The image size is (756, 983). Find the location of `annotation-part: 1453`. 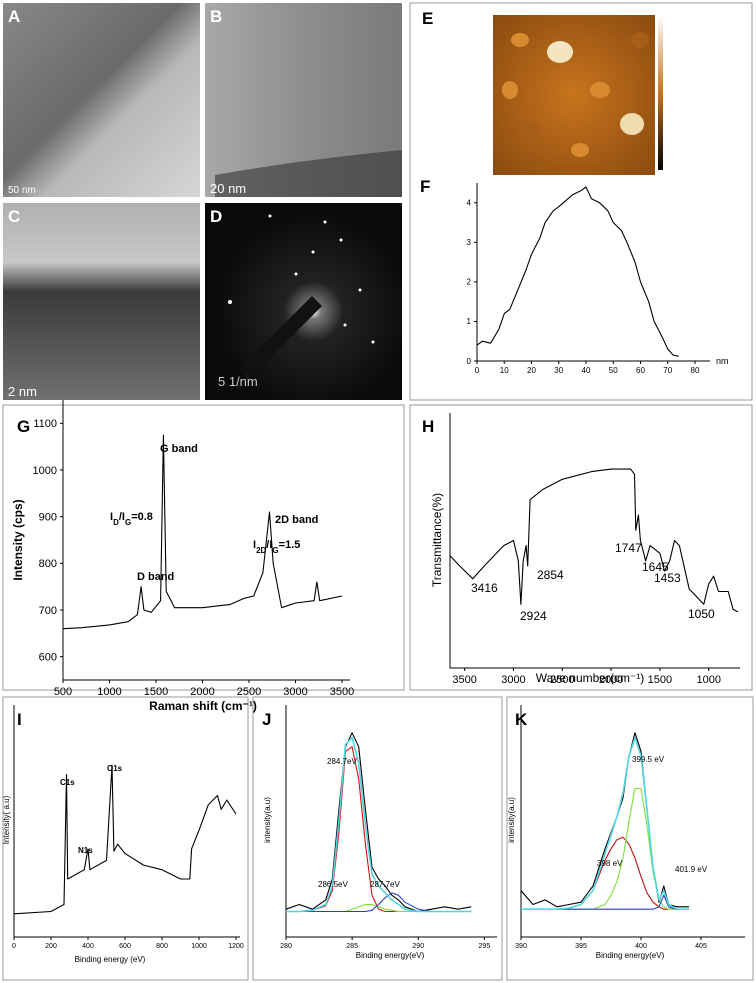

annotation-part: 1453 is located at coordinates (667, 578).